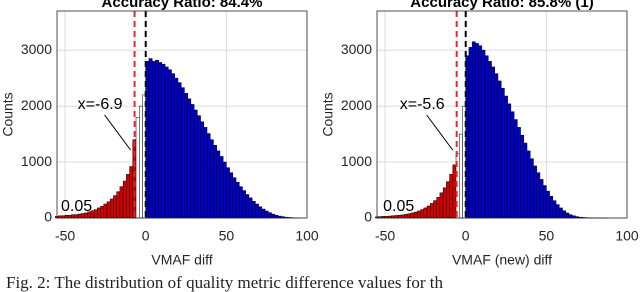  Describe the element at coordinates (328, 114) in the screenshot. I see `y-axis-label: Counts` at that location.